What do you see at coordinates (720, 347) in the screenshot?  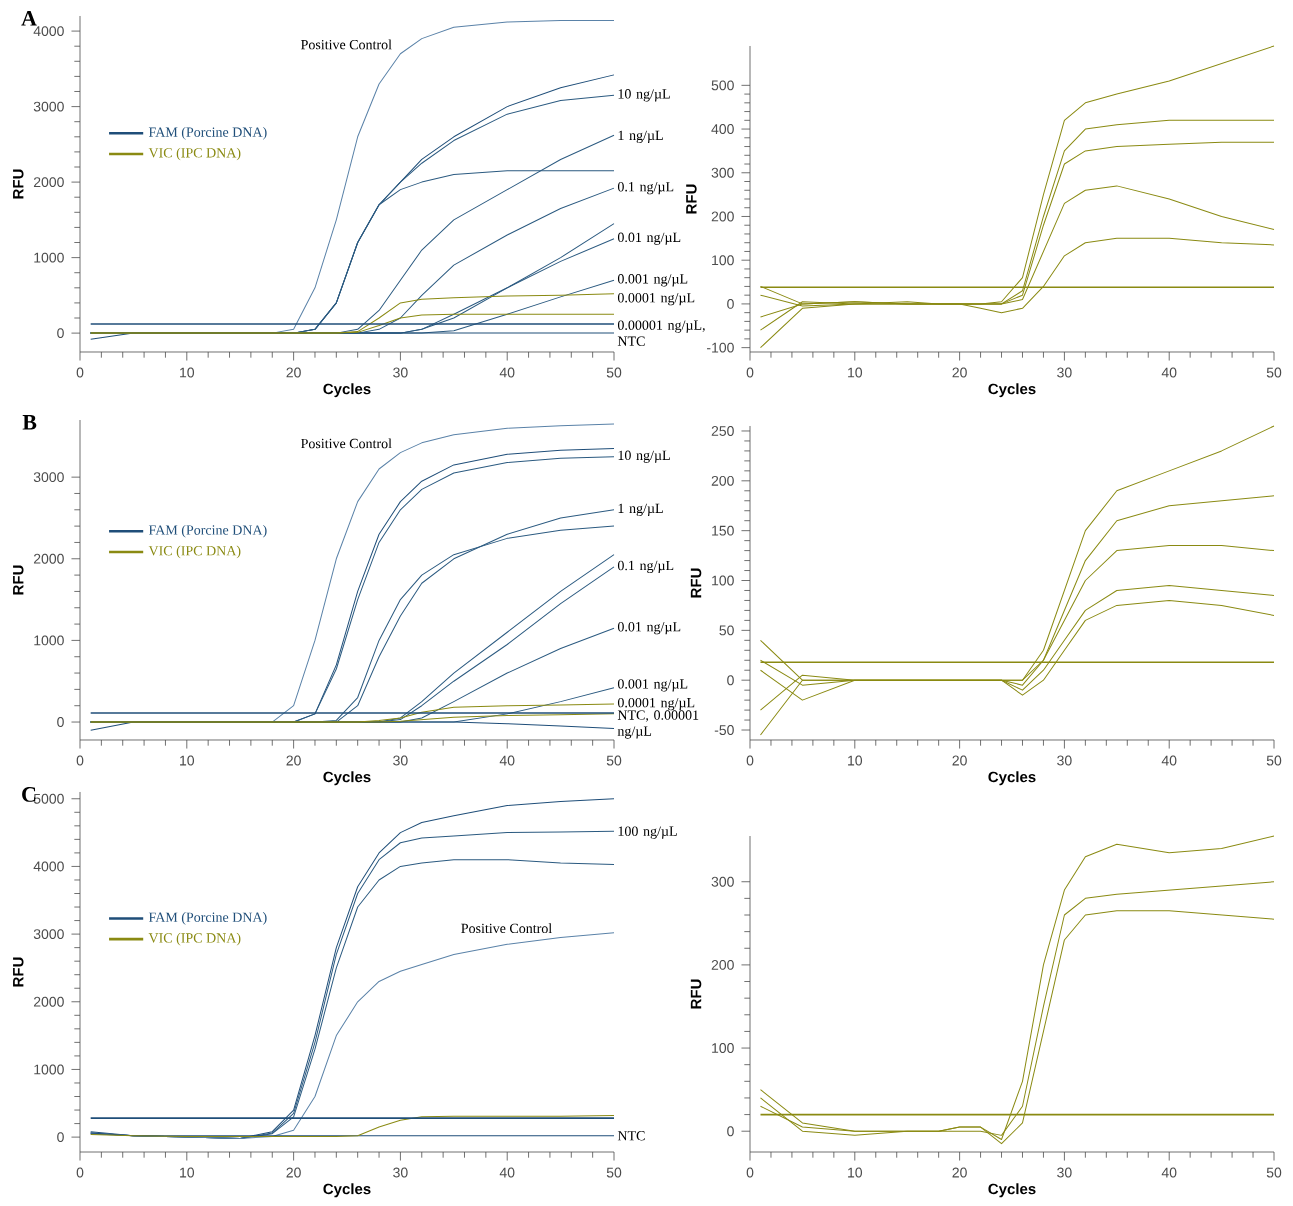 I see `y-tick-label: -100` at bounding box center [720, 347].